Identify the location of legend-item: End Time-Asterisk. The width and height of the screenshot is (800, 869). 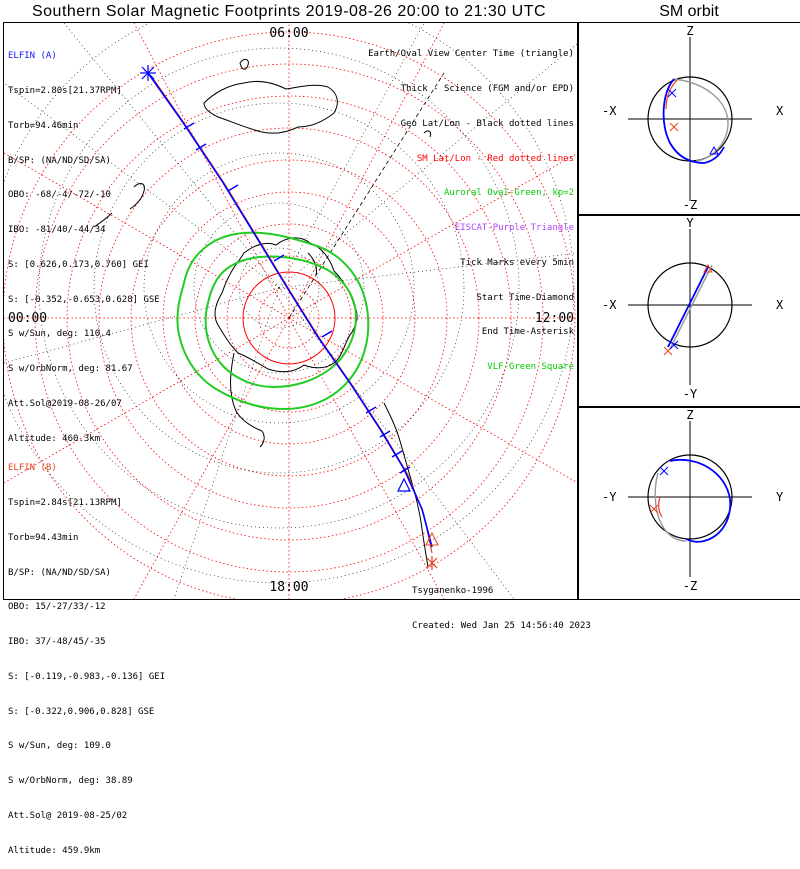
(527, 332).